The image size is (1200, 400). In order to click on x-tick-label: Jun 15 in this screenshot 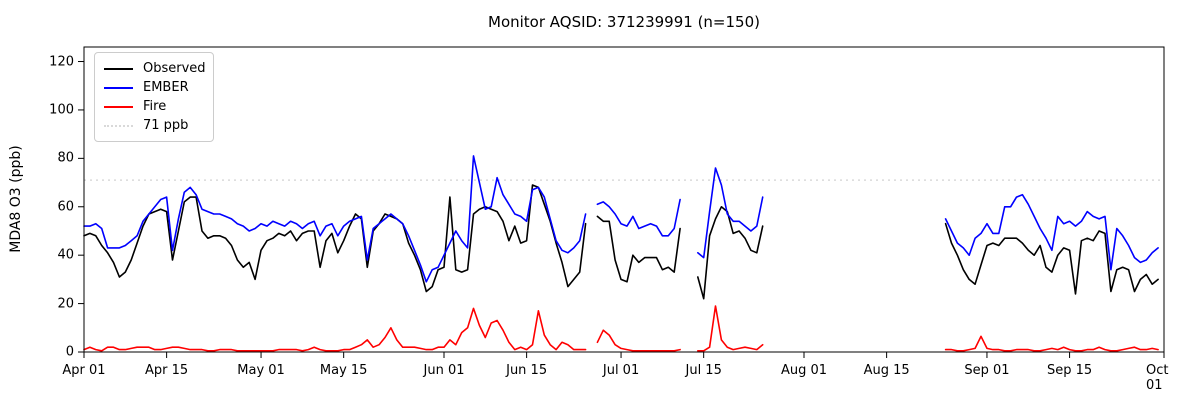, I will do `click(527, 370)`.